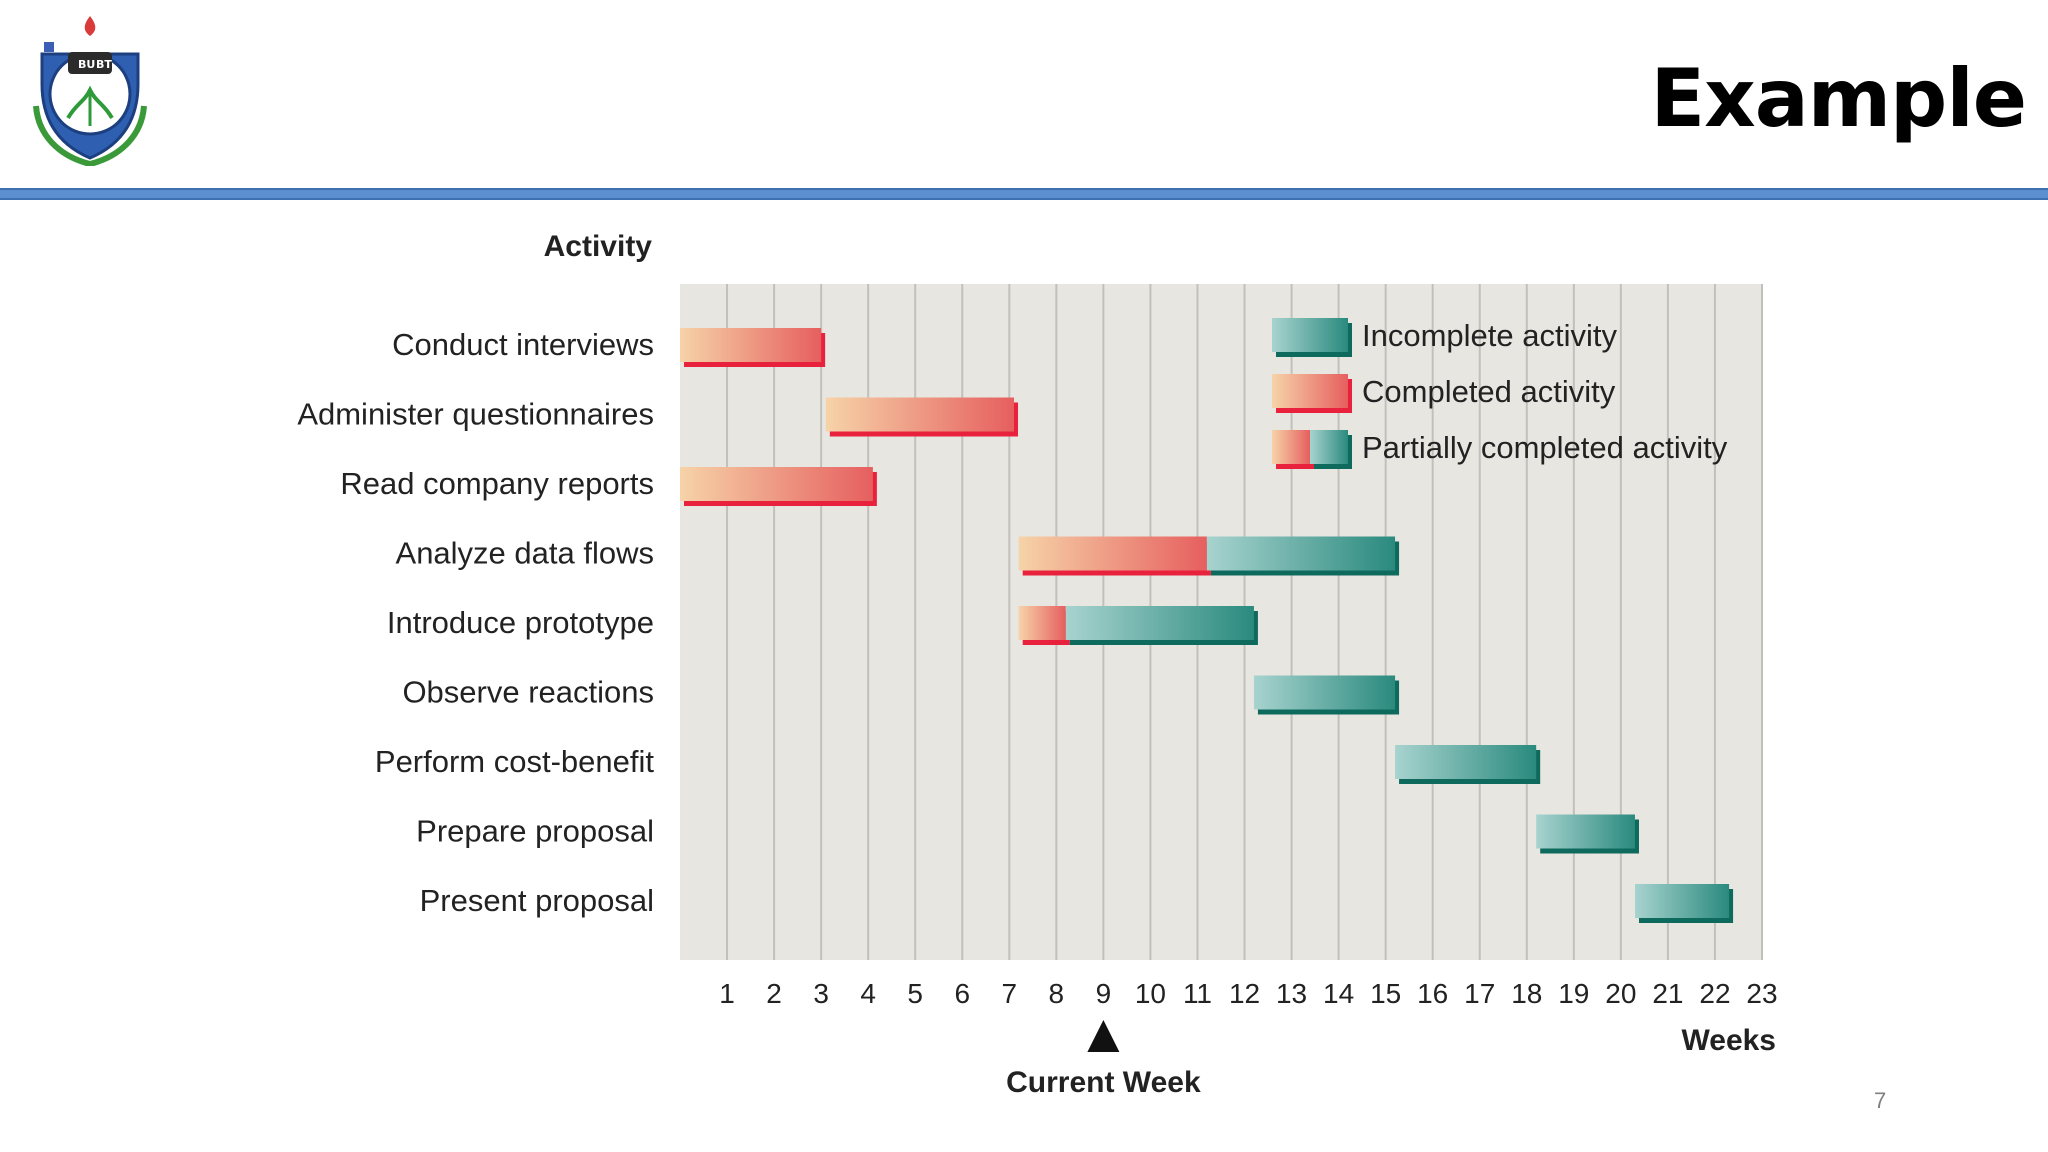 This screenshot has width=2048, height=1152. Describe the element at coordinates (1573, 993) in the screenshot. I see `x-tick-label-19: 19` at that location.